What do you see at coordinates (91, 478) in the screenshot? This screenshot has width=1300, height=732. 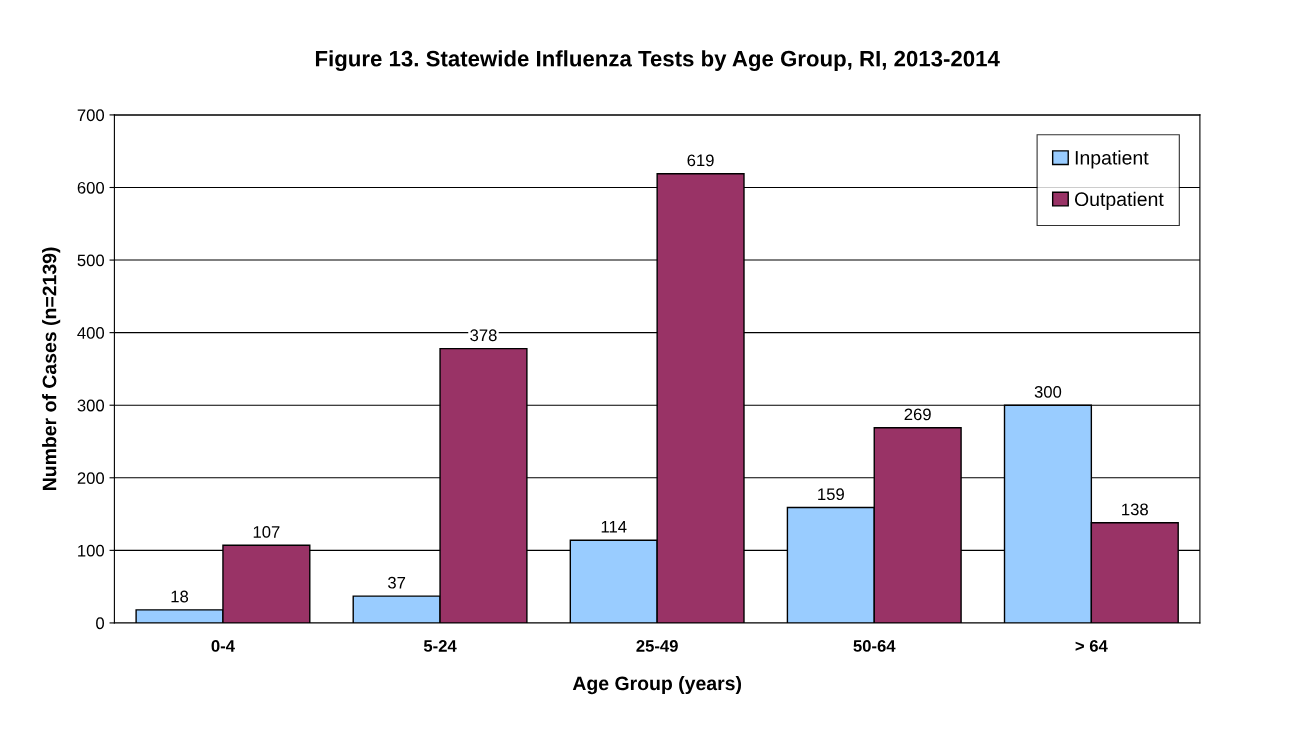 I see `y-tick-label: 200` at bounding box center [91, 478].